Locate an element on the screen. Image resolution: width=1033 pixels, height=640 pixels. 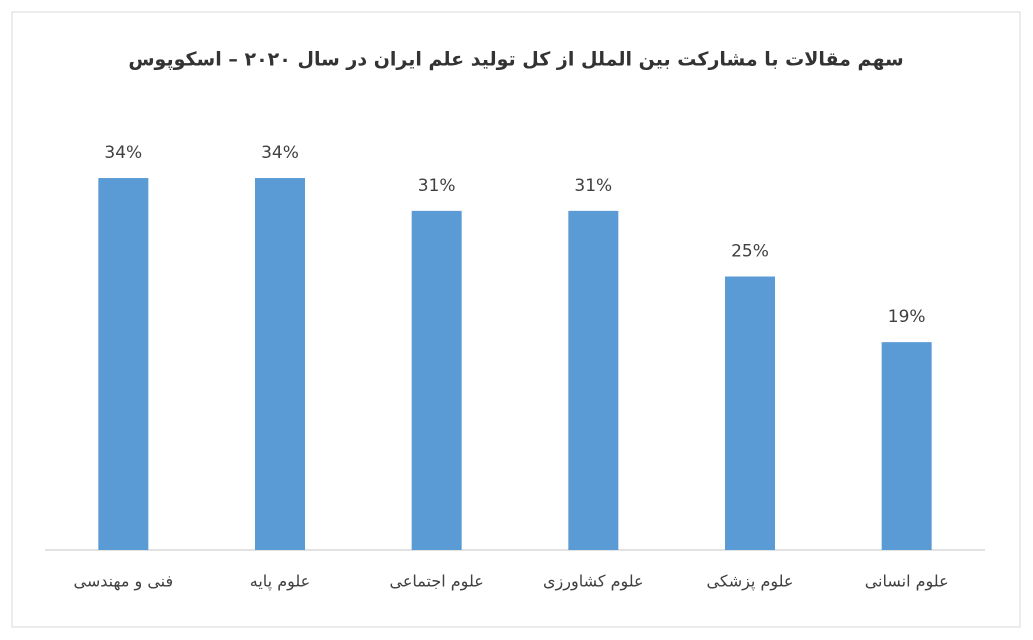
x-tick-label: علوم پایه is located at coordinates (280, 582).